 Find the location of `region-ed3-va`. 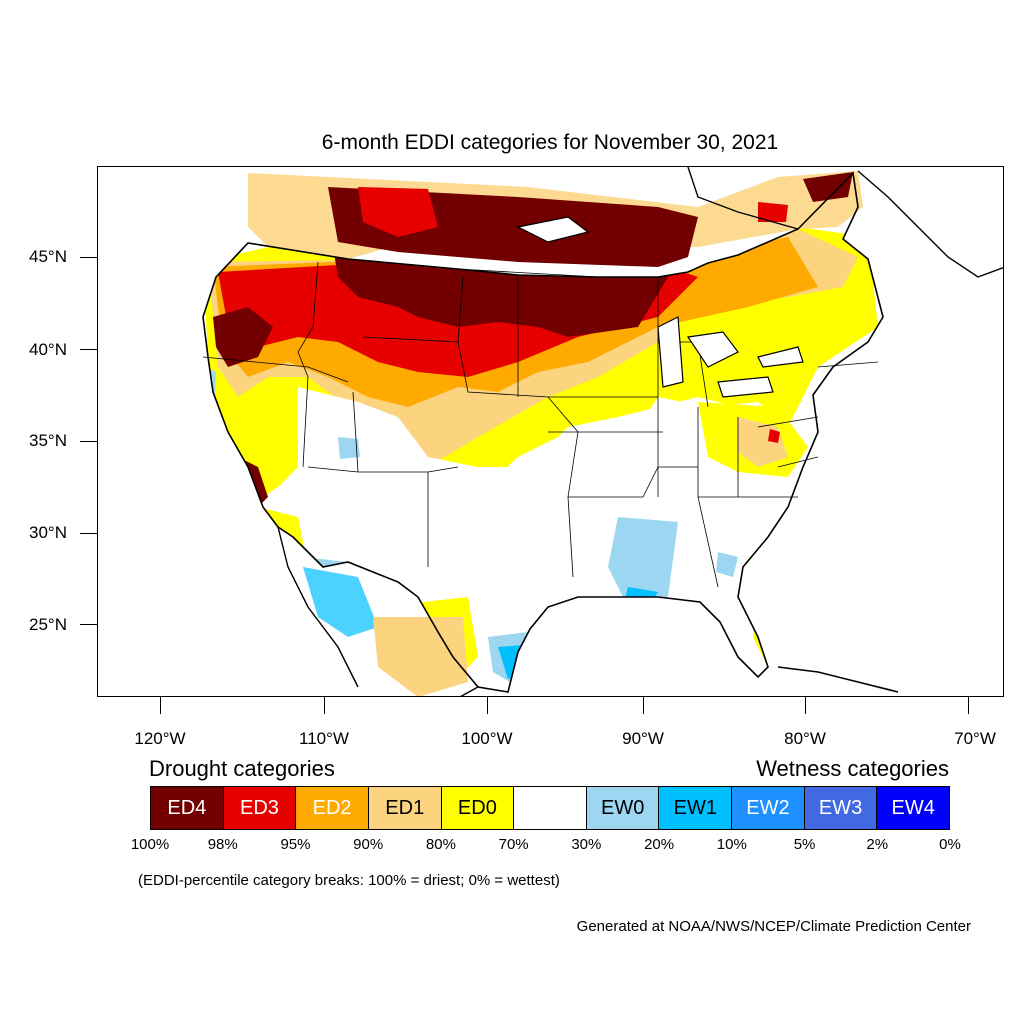

region-ed3-va is located at coordinates (774, 436).